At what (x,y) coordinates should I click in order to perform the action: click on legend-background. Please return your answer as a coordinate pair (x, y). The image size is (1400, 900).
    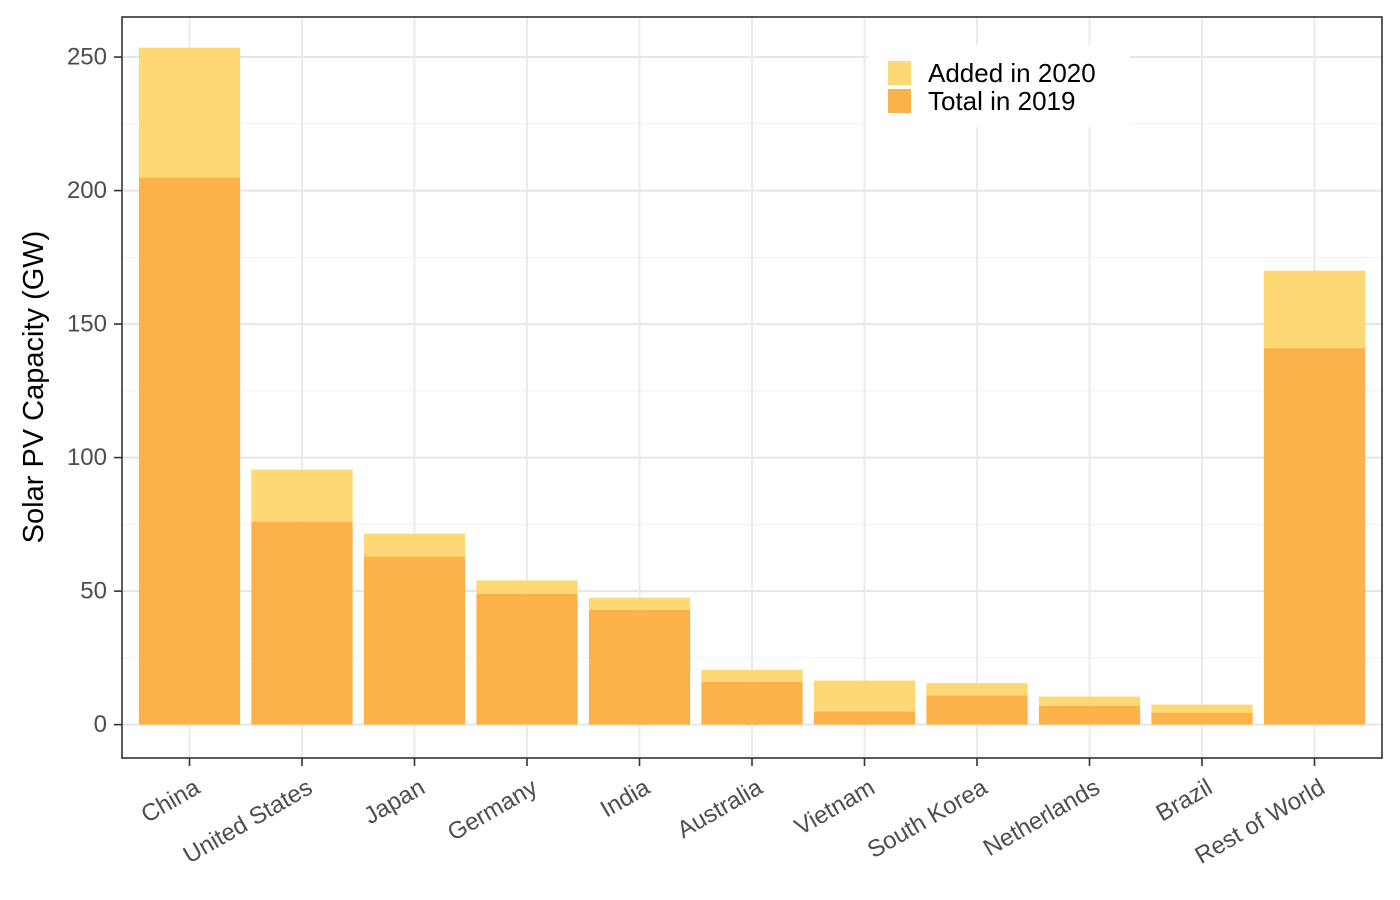
    Looking at the image, I should click on (999, 86).